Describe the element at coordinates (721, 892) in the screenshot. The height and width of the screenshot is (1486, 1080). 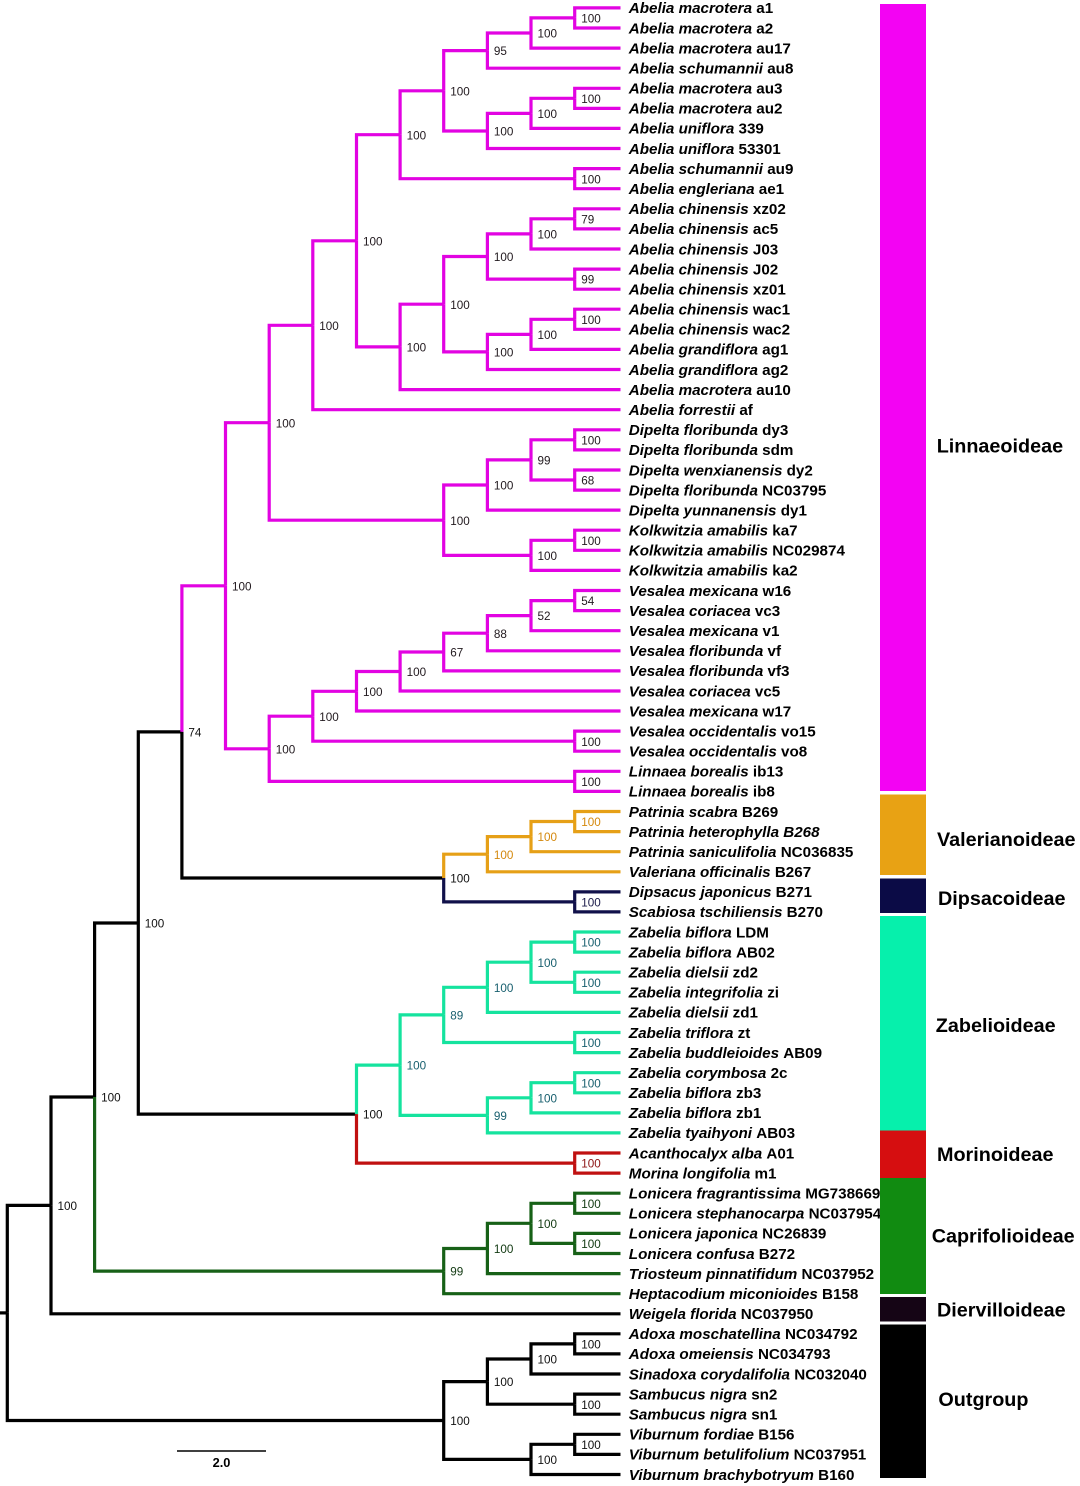
I see `svg-text: Dipsacus japonicus B271` at that location.